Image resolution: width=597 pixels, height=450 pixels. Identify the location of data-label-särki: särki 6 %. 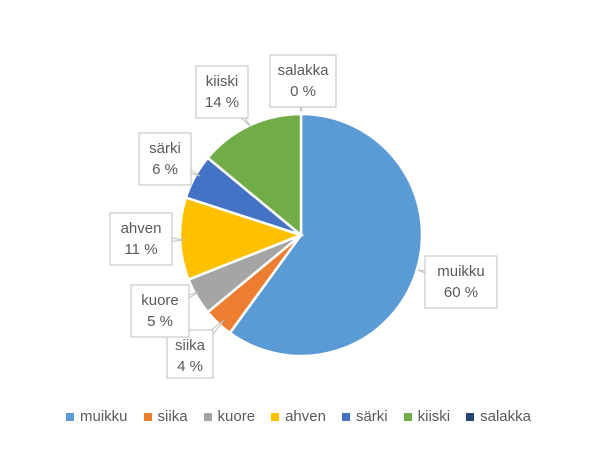
(169, 159).